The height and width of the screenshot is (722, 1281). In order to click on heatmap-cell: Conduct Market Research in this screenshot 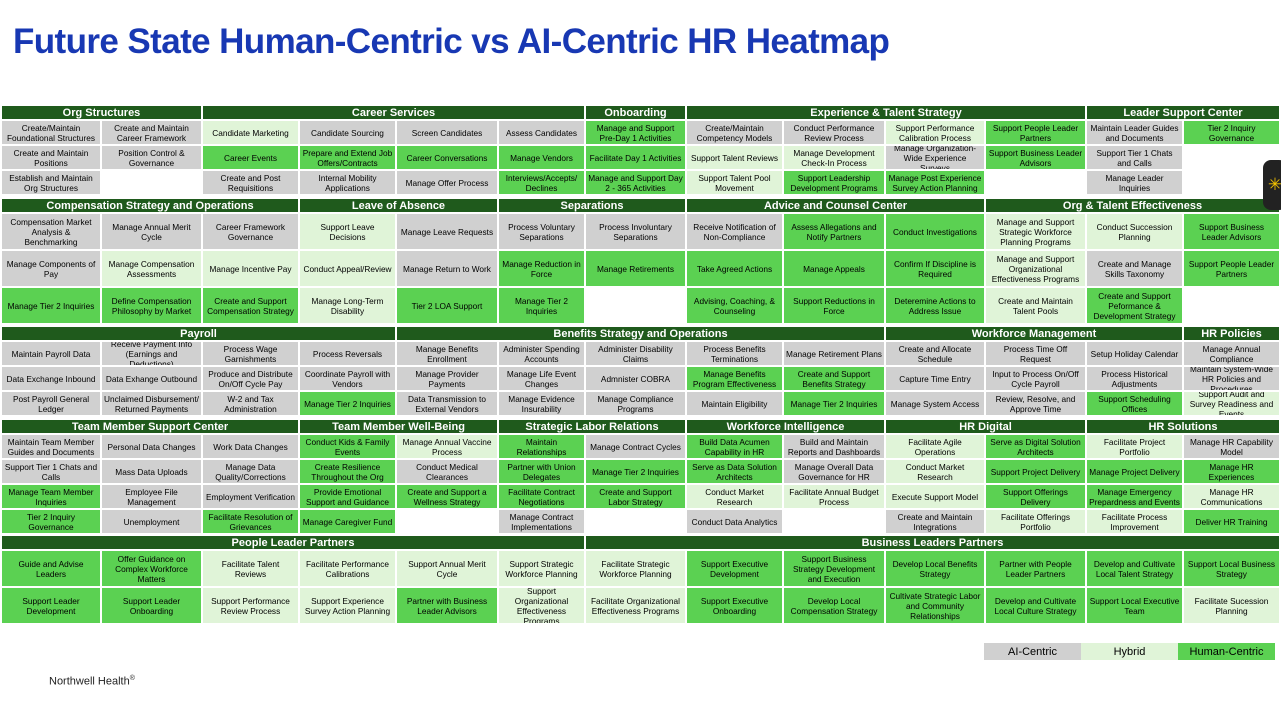, I will do `click(935, 471)`.